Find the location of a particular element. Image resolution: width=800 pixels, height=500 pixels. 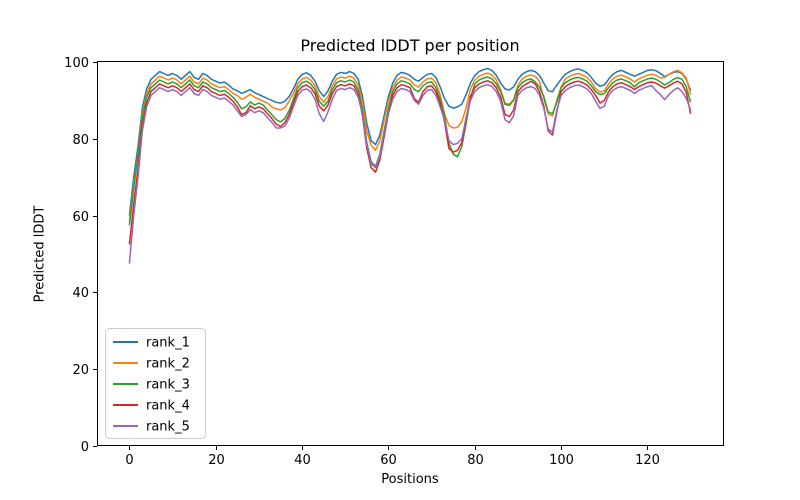

legend-box is located at coordinates (155, 383).